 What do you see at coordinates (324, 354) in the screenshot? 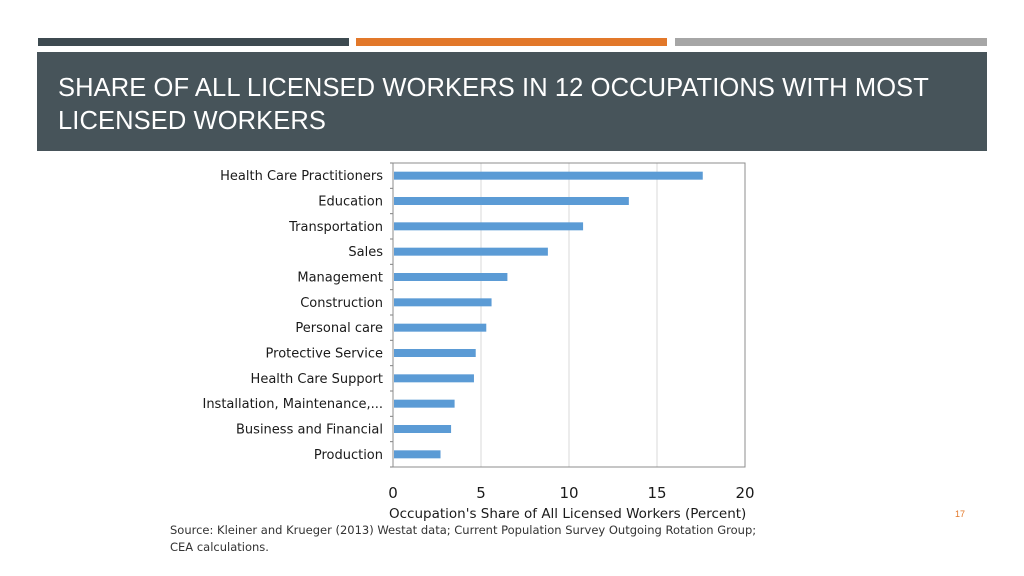
I see `category-label: Protective Service` at bounding box center [324, 354].